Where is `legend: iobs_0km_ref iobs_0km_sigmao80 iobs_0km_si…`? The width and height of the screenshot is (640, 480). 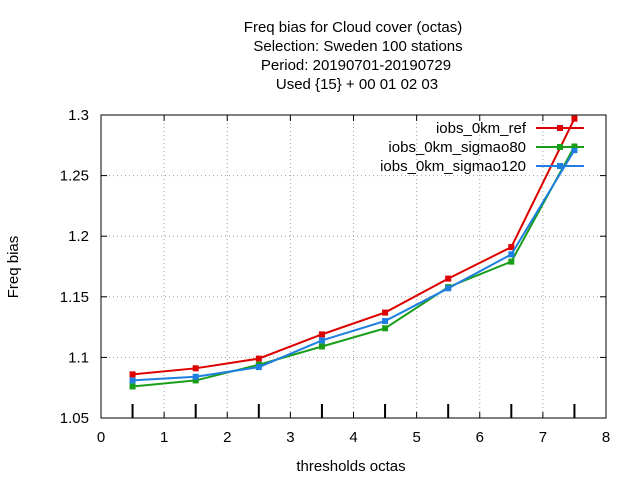
legend: iobs_0km_ref iobs_0km_sigmao80 iobs_0km_si… is located at coordinates (482, 147).